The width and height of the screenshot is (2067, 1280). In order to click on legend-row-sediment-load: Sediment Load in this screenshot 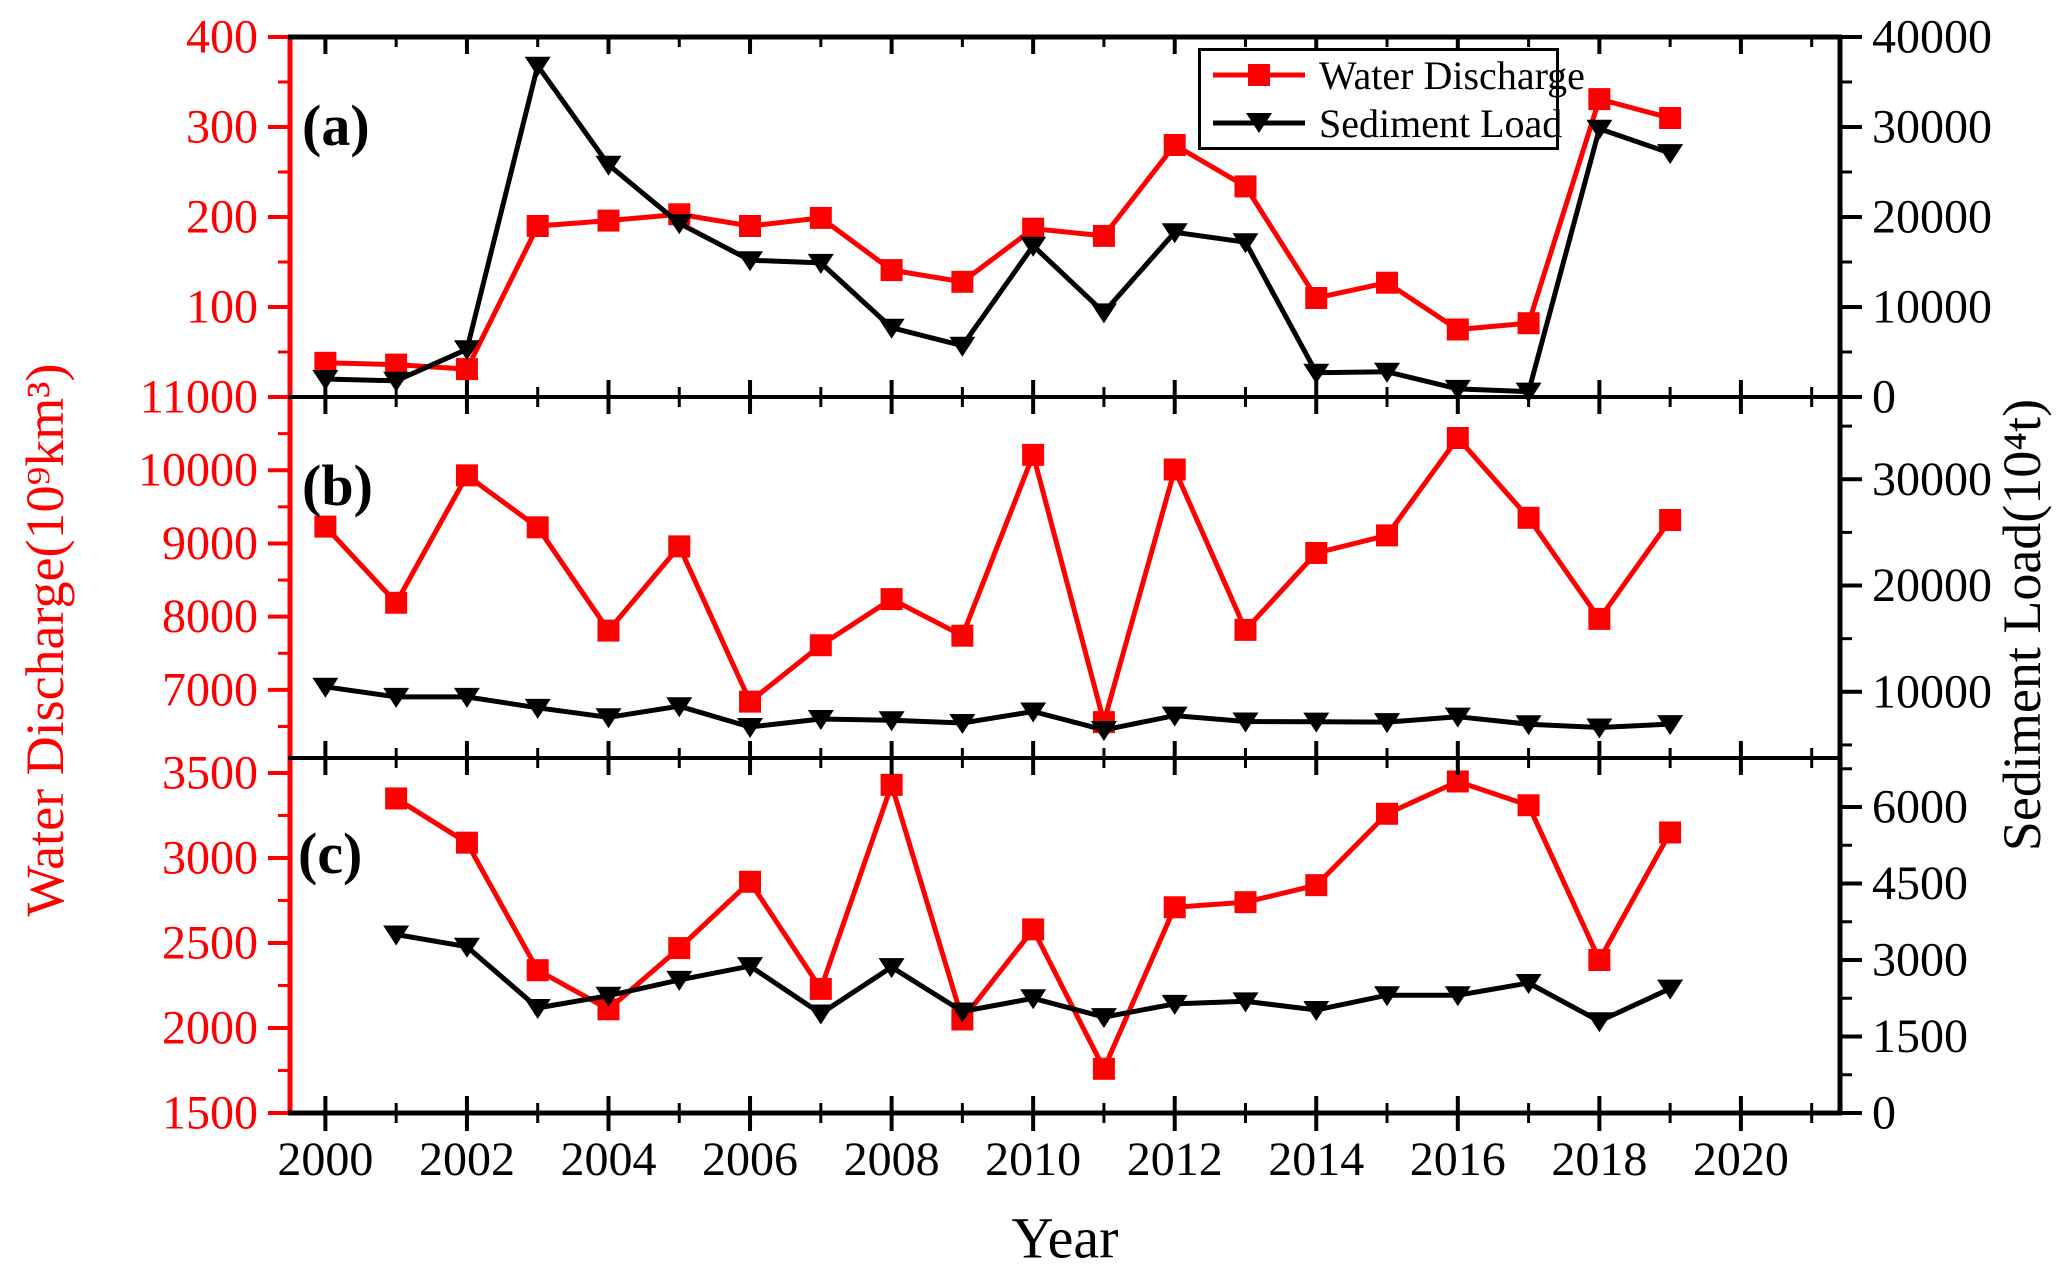, I will do `click(1381, 123)`.